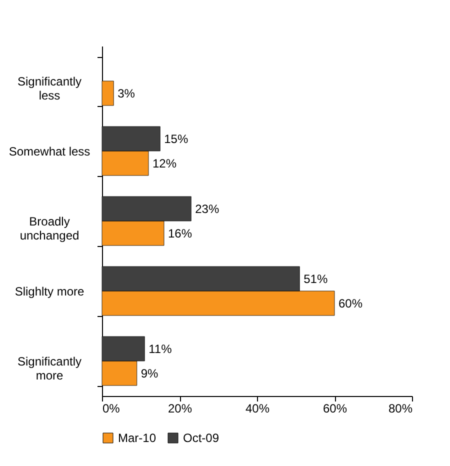 Image resolution: width=450 pixels, height=466 pixels. Describe the element at coordinates (207, 209) in the screenshot. I see `data-label: 23%` at that location.